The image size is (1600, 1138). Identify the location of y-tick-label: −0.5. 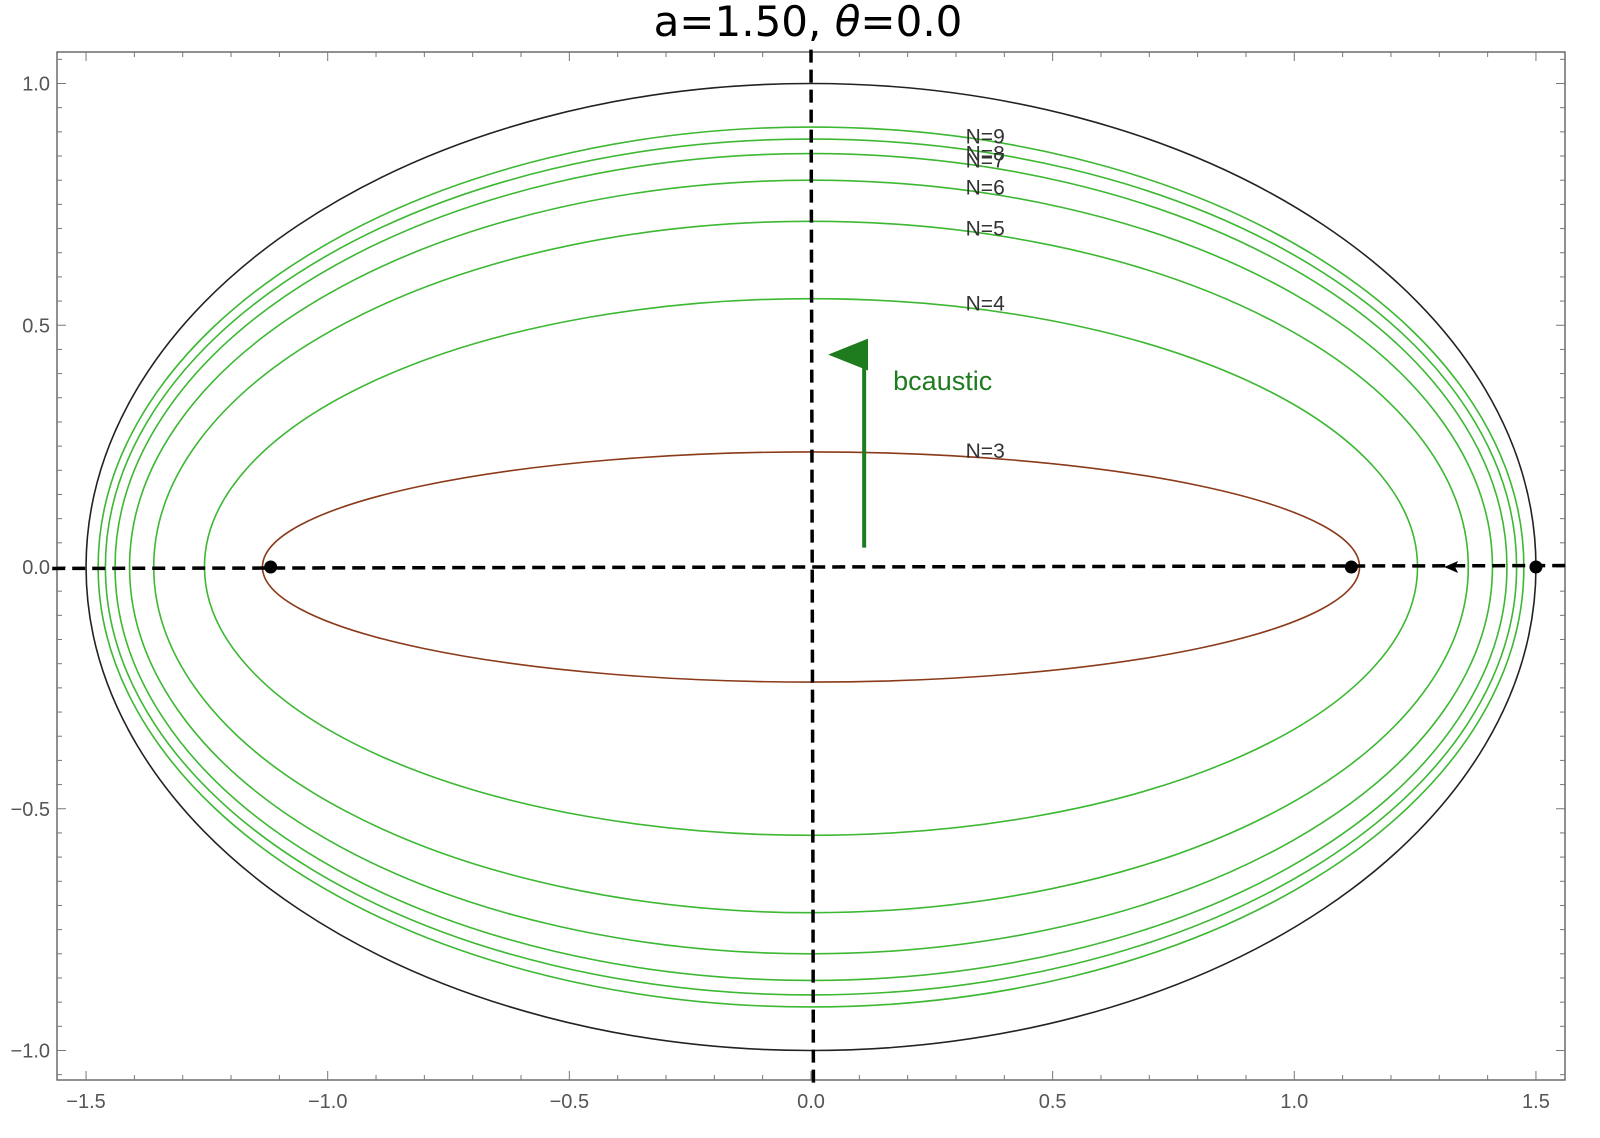
(30, 810).